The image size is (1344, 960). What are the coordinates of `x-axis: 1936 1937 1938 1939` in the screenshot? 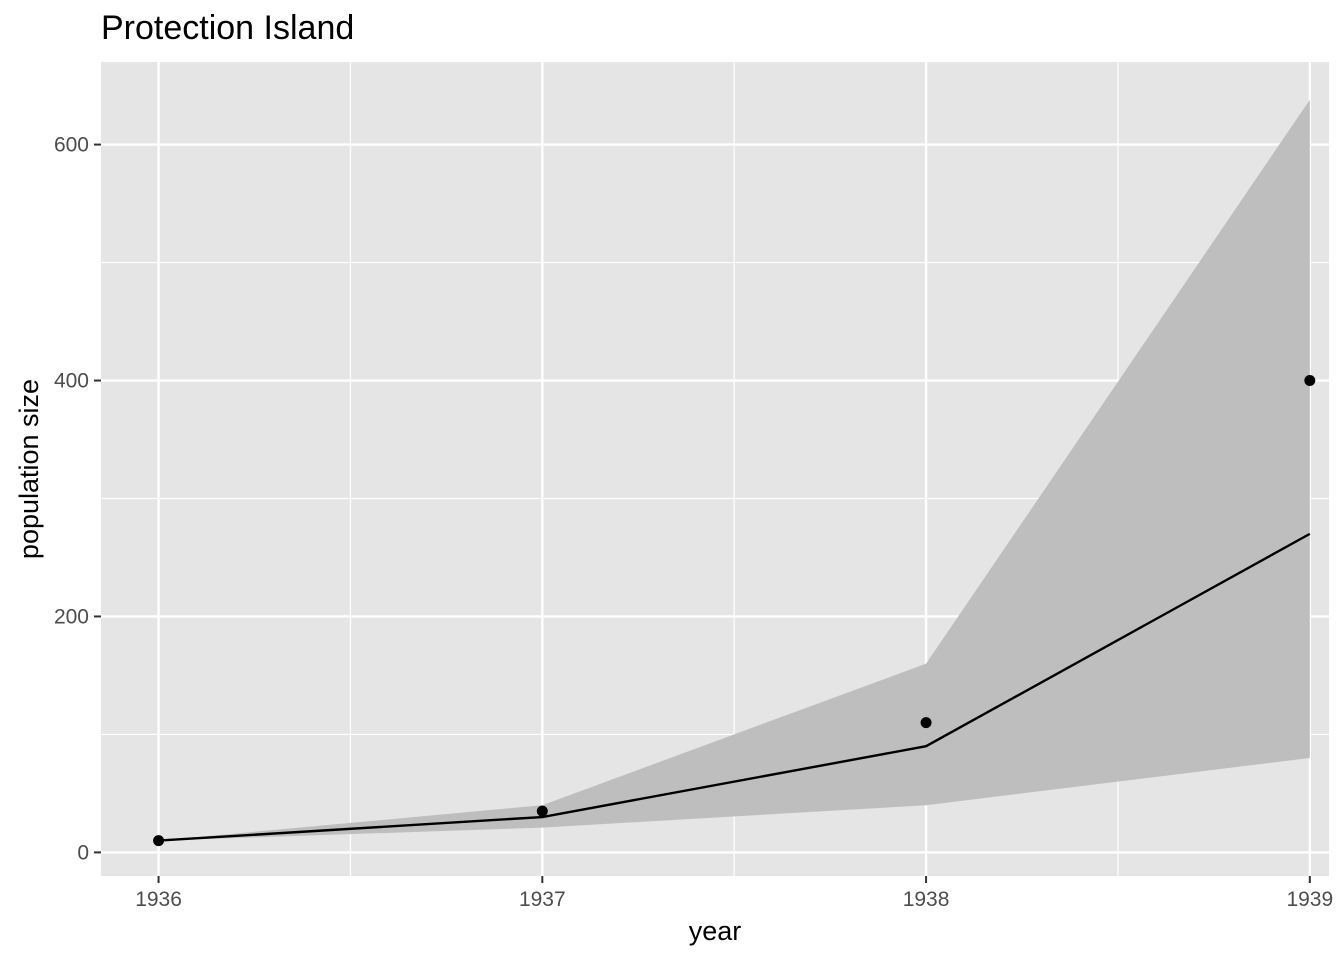 It's located at (734, 893).